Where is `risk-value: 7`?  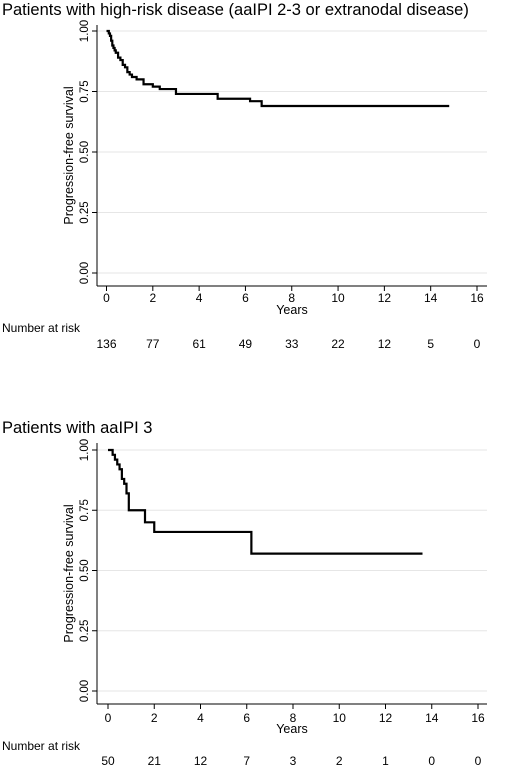
risk-value: 7 is located at coordinates (246, 761).